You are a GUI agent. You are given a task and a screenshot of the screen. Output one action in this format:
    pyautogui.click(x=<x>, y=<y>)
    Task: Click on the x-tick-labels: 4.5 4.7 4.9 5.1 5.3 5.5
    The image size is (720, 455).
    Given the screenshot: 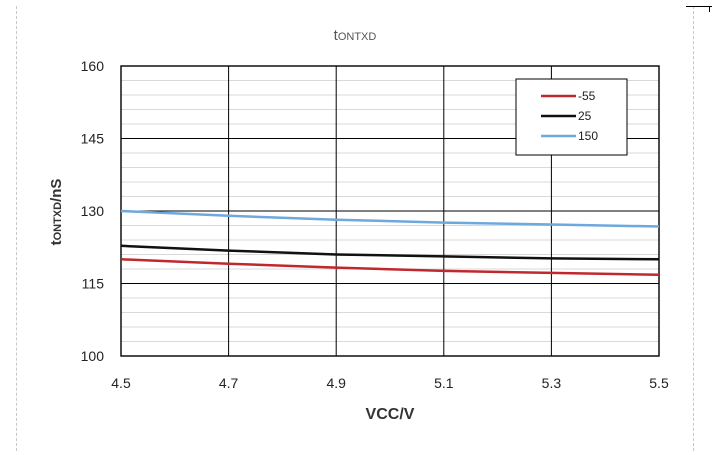 What is the action you would take?
    pyautogui.click(x=390, y=383)
    